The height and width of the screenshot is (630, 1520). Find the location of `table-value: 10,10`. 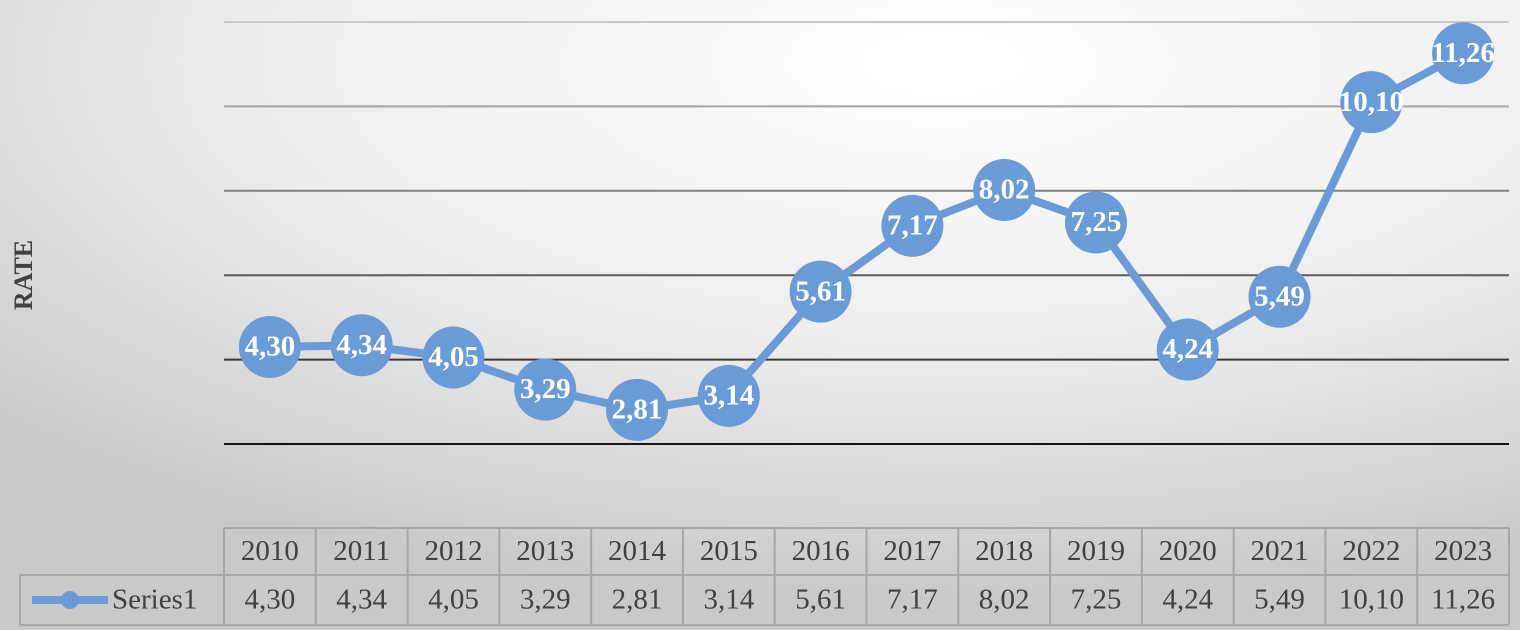

table-value: 10,10 is located at coordinates (1371, 600).